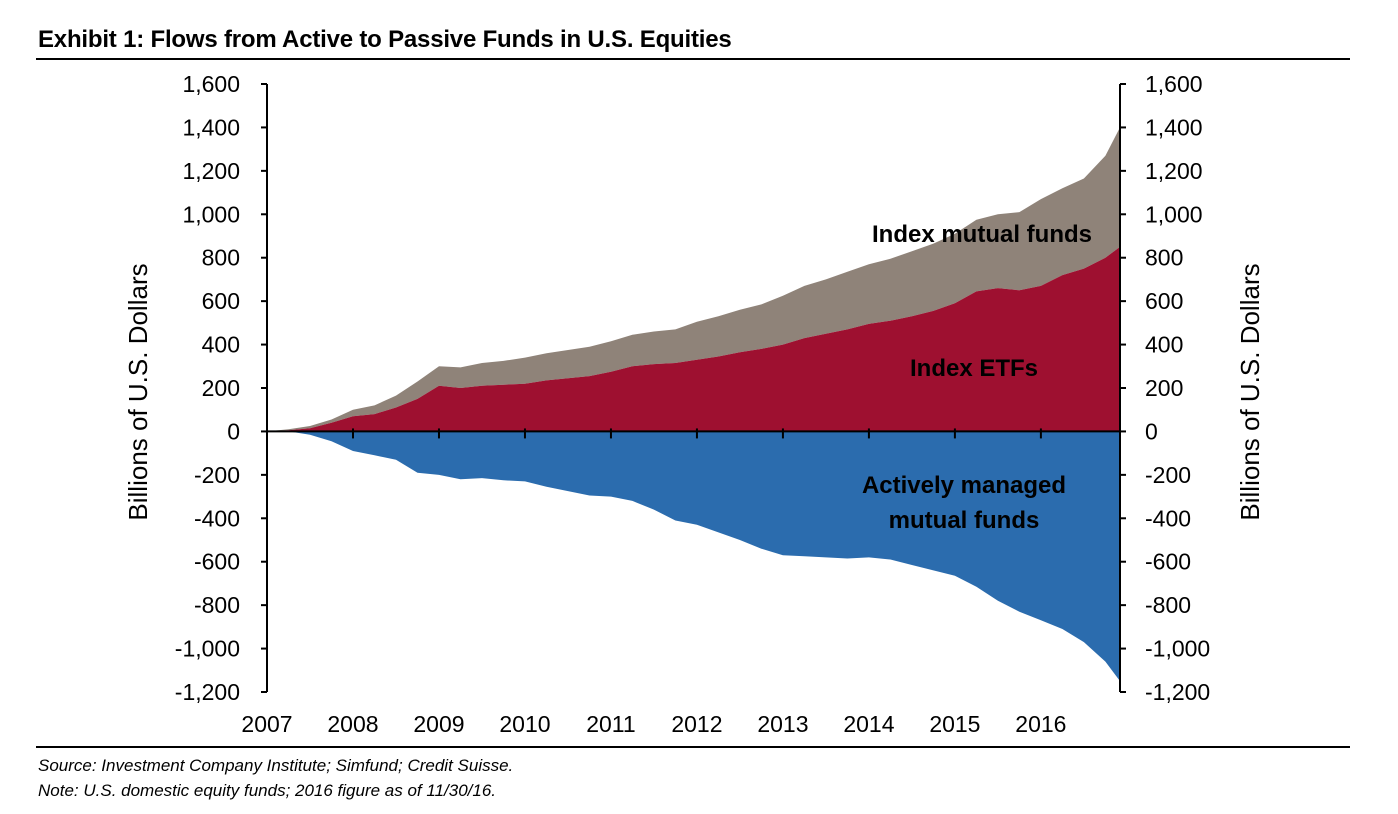  Describe the element at coordinates (438, 724) in the screenshot. I see `x-tick-label: 2009` at that location.